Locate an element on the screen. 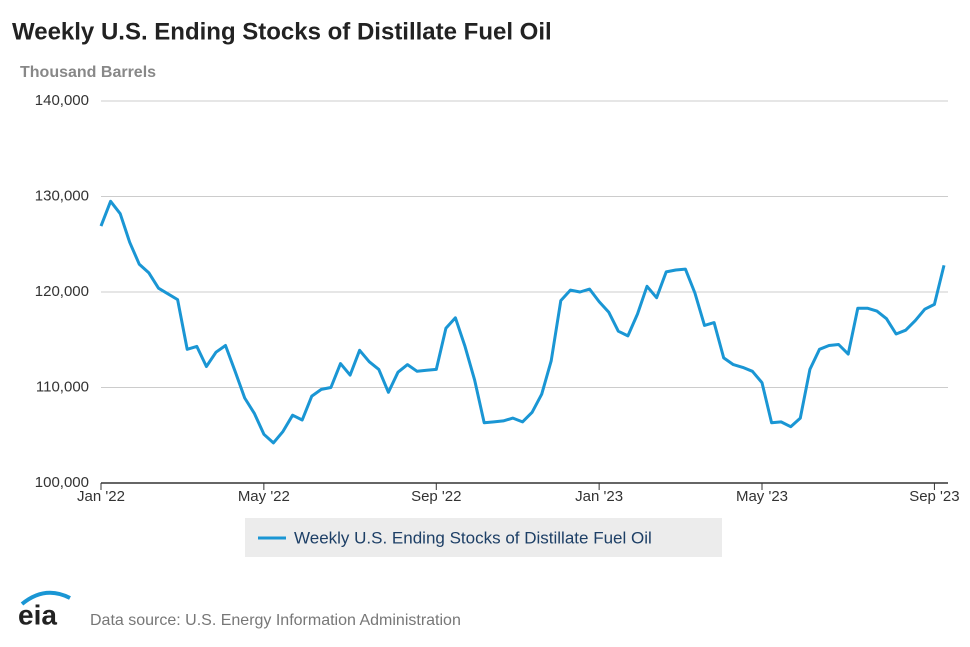  y-tick-label: 130,000 is located at coordinates (62, 195).